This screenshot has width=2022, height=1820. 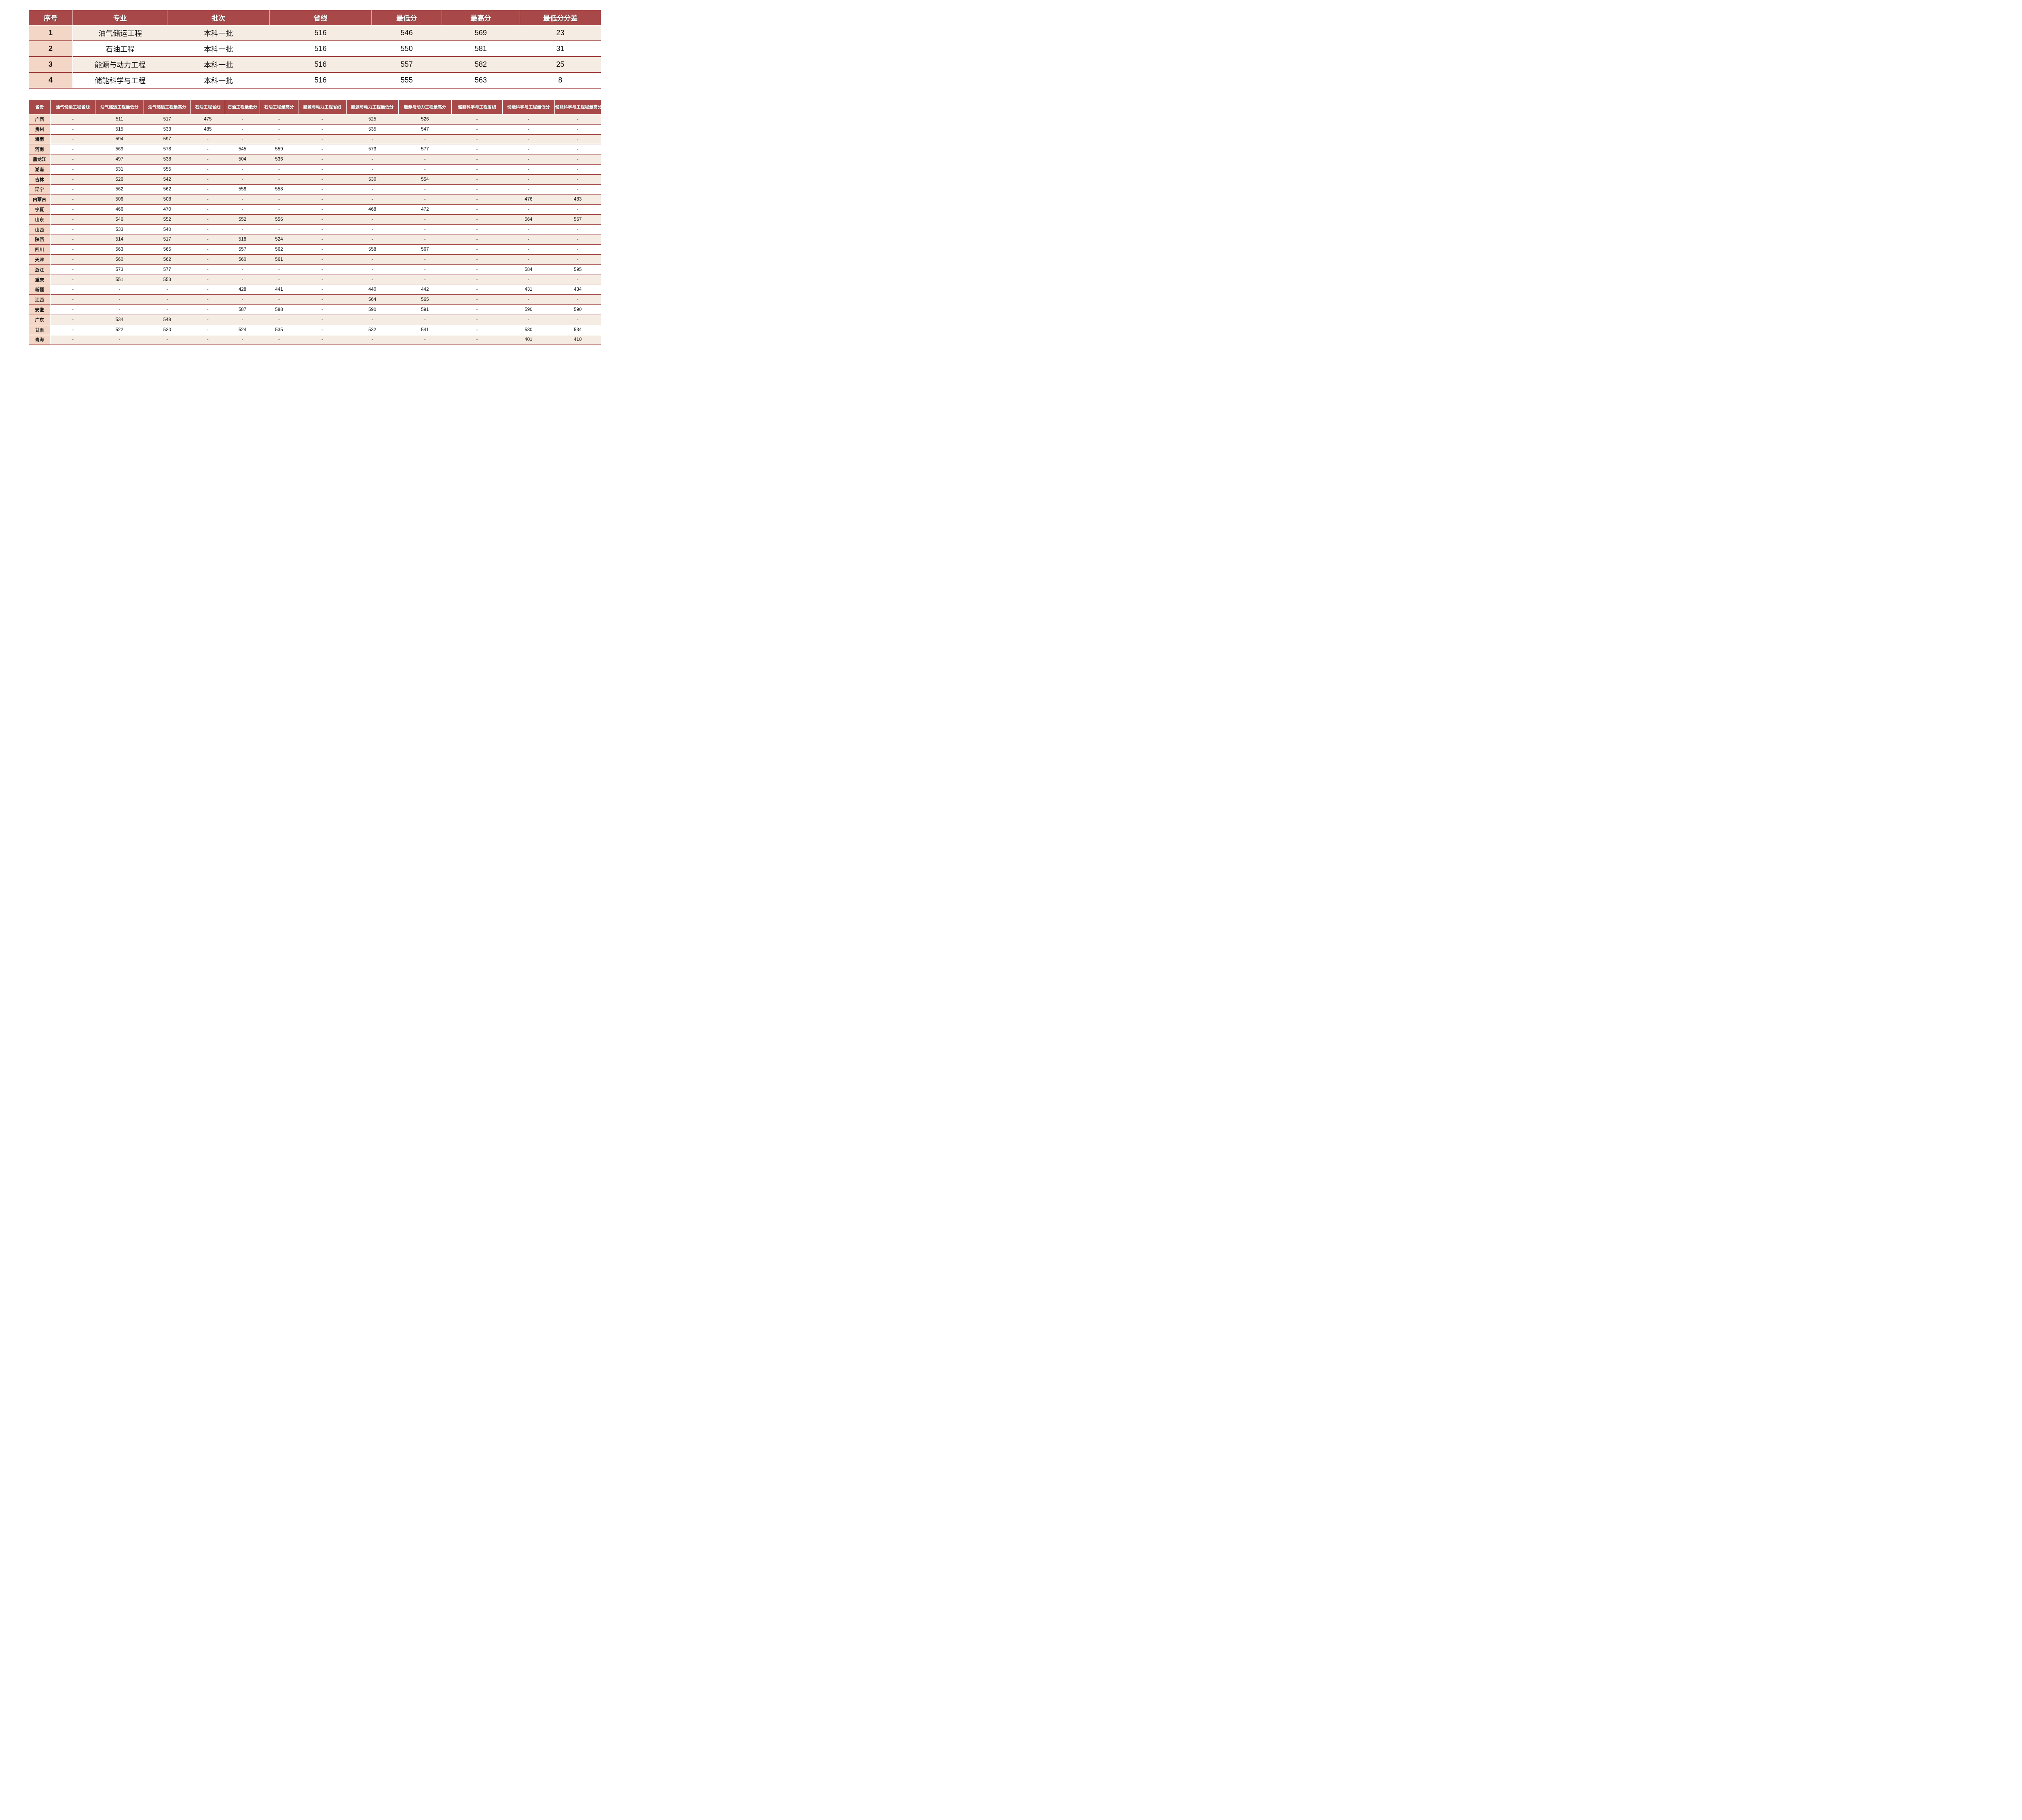 I want to click on major-row-cell: 563, so click(x=481, y=80).